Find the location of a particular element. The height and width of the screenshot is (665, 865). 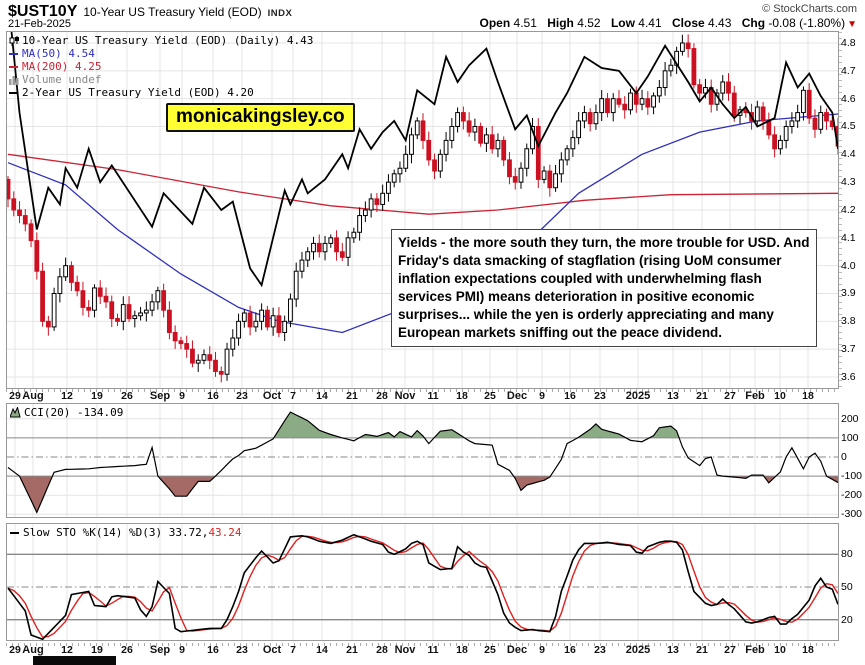

close-label: Close is located at coordinates (688, 23).